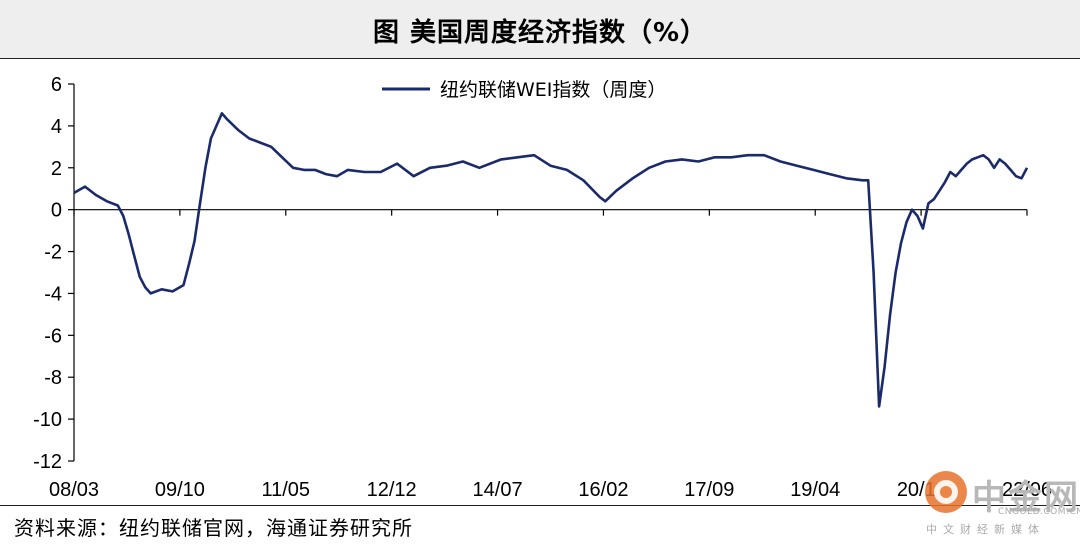  What do you see at coordinates (285, 490) in the screenshot?
I see `x-tick-label-2: 11/05` at bounding box center [285, 490].